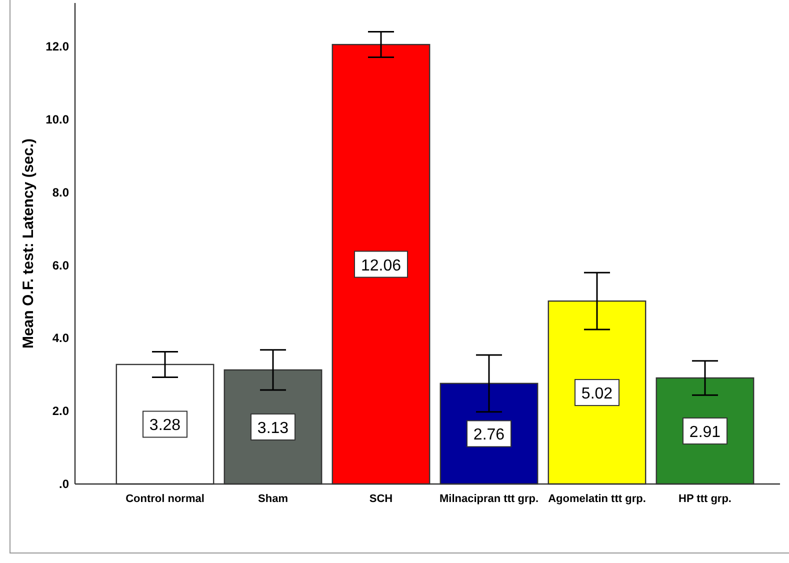 The width and height of the screenshot is (789, 563). Describe the element at coordinates (705, 499) in the screenshot. I see `x-tick-label: HP ttt grp.` at that location.